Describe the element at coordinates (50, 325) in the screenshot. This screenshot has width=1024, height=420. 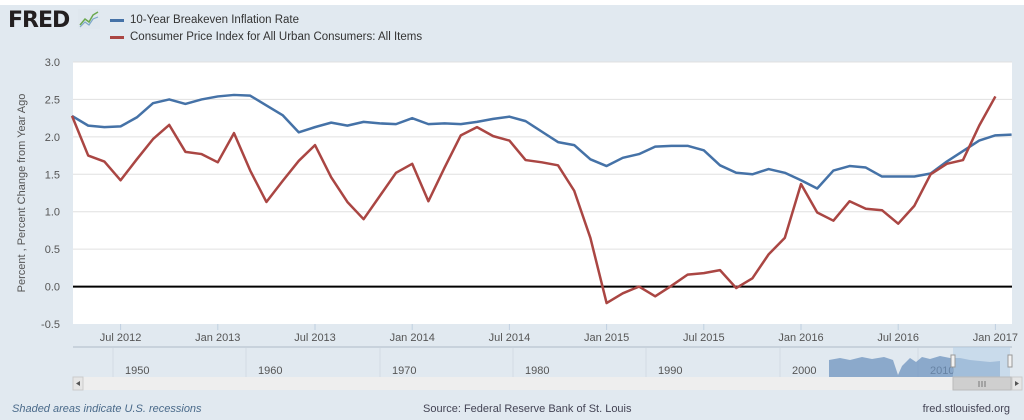
I see `y-tick-label: -0.5` at that location.